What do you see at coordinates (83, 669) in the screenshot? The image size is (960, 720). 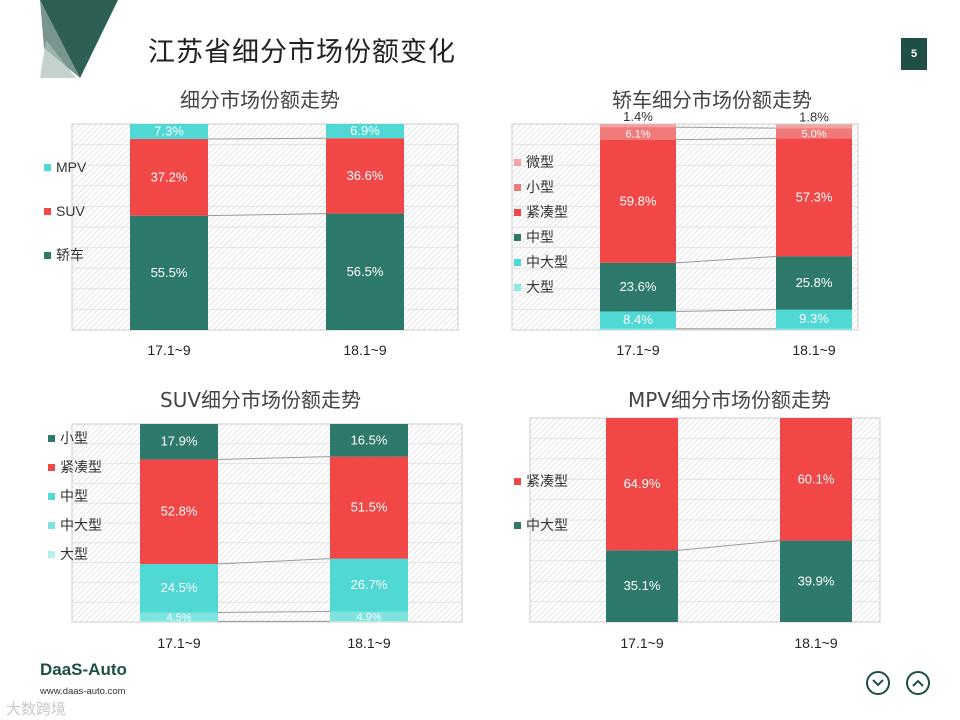 I see `logo: DaaS-Auto` at bounding box center [83, 669].